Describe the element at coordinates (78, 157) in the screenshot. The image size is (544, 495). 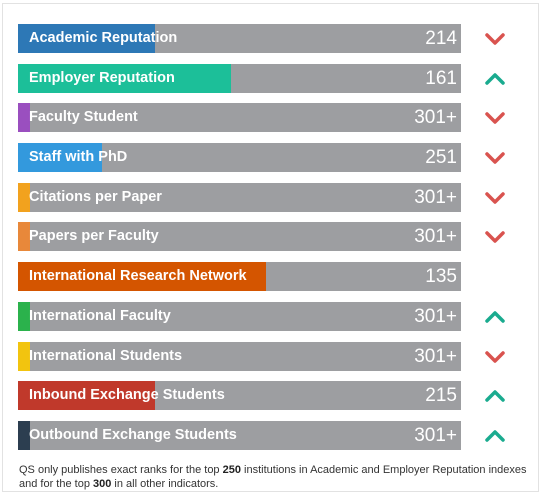
I see `indicator-label: Staff with PhD` at that location.